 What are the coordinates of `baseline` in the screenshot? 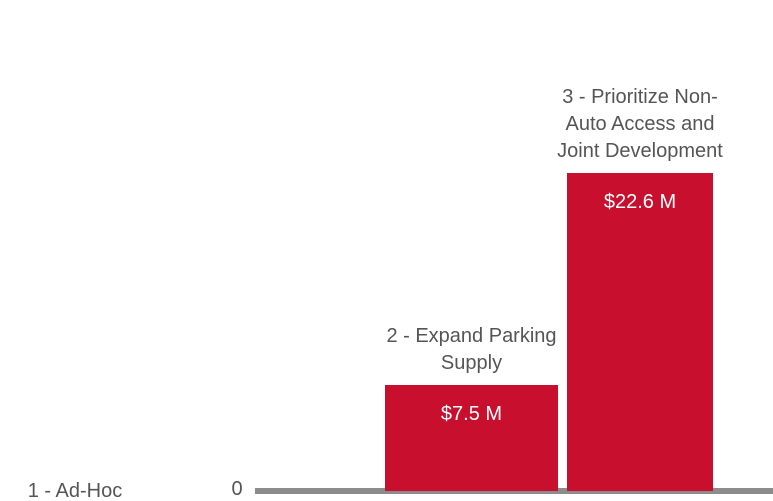 It's located at (514, 491).